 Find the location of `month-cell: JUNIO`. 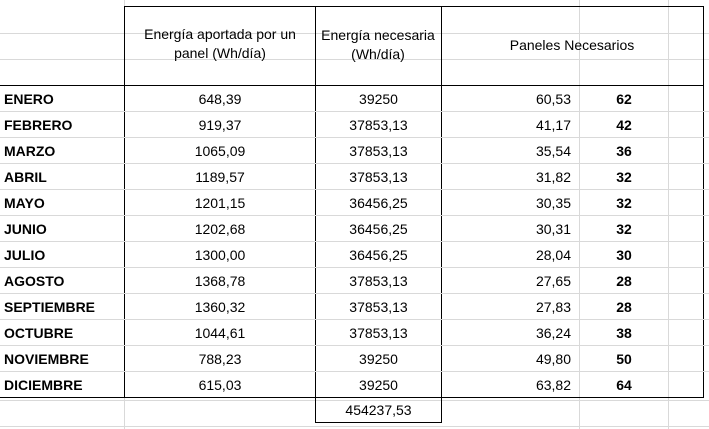

month-cell: JUNIO is located at coordinates (25, 229).